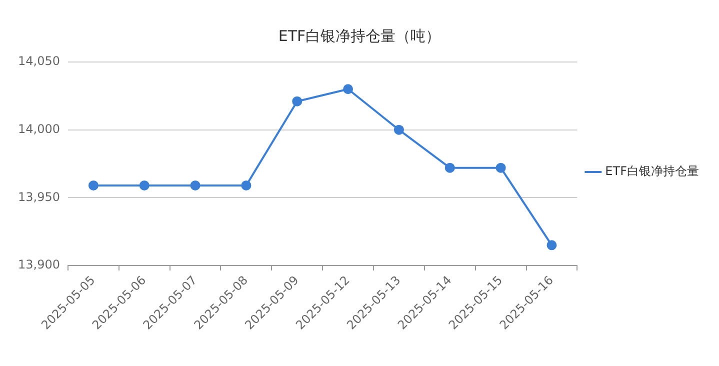 The width and height of the screenshot is (719, 366). What do you see at coordinates (39, 265) in the screenshot?
I see `y-tick-label: 13,900` at bounding box center [39, 265].